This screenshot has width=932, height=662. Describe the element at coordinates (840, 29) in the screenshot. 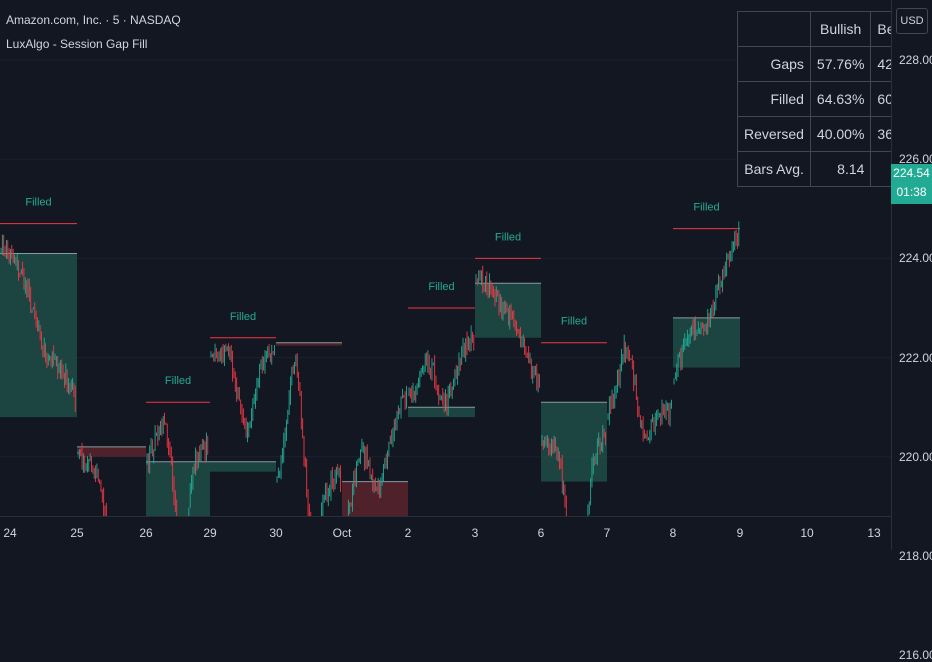

I see `stats-column-header: Bullish` at that location.